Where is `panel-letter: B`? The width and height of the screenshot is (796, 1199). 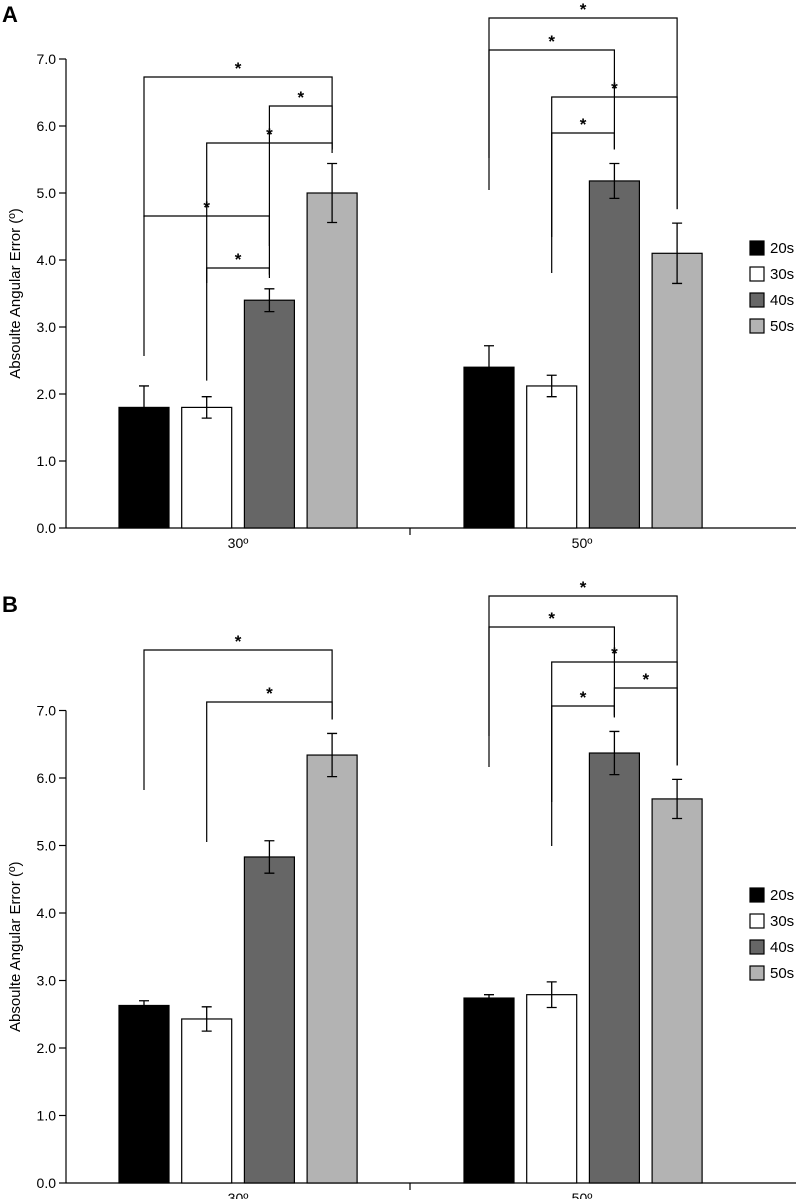 panel-letter: B is located at coordinates (10, 604).